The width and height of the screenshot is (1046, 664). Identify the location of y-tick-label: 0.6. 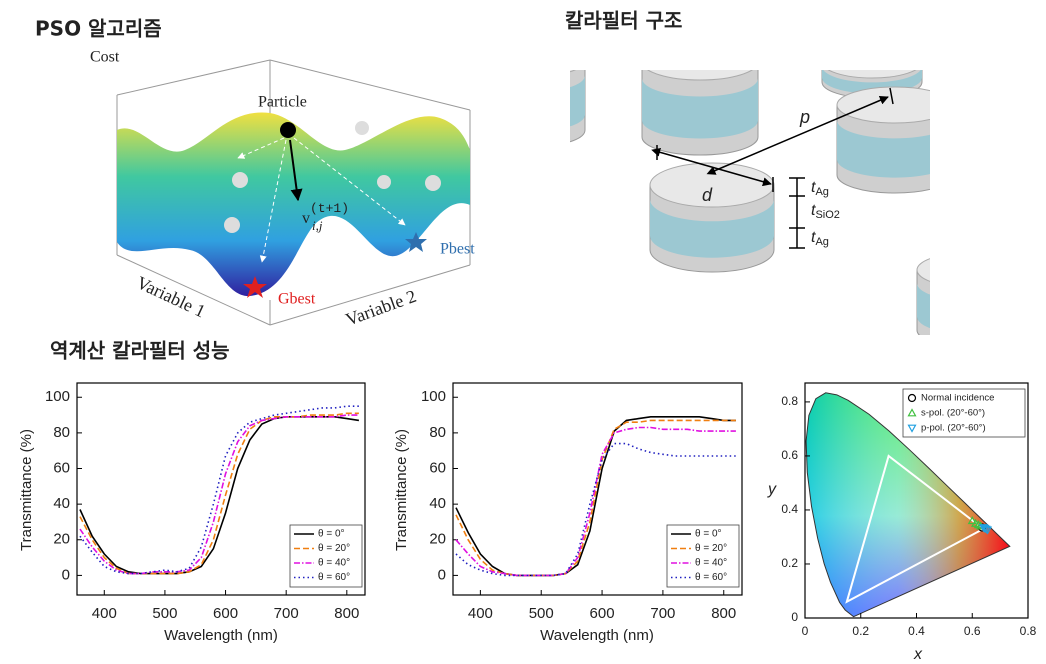
(789, 455).